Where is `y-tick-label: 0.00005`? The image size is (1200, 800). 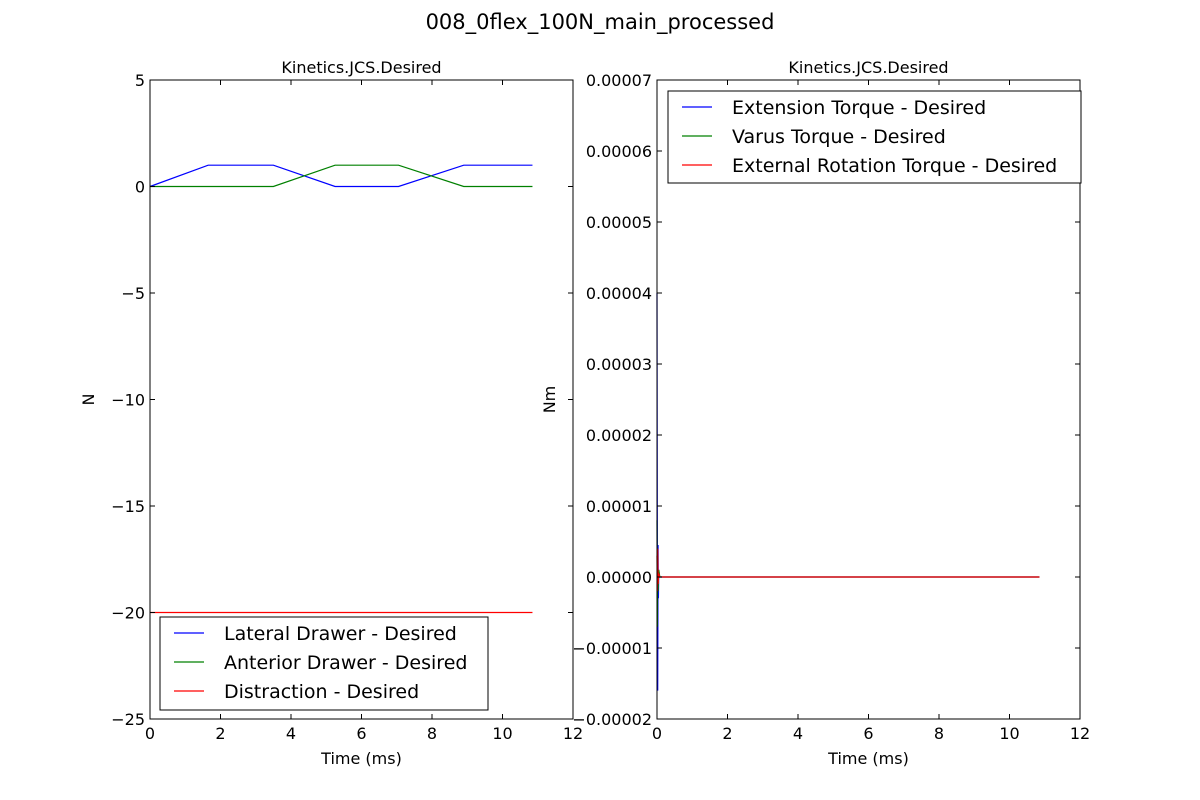
y-tick-label: 0.00005 is located at coordinates (619, 222).